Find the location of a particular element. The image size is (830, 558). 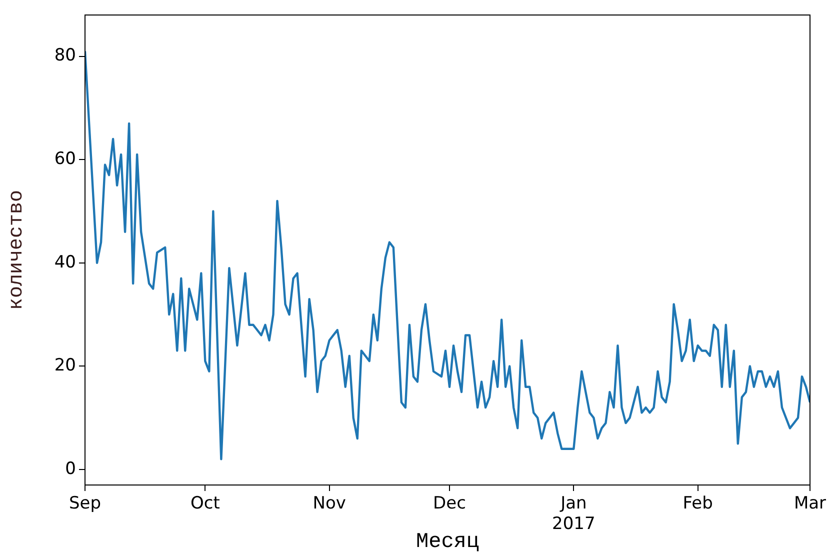

x-tick-label: Mar is located at coordinates (810, 504).